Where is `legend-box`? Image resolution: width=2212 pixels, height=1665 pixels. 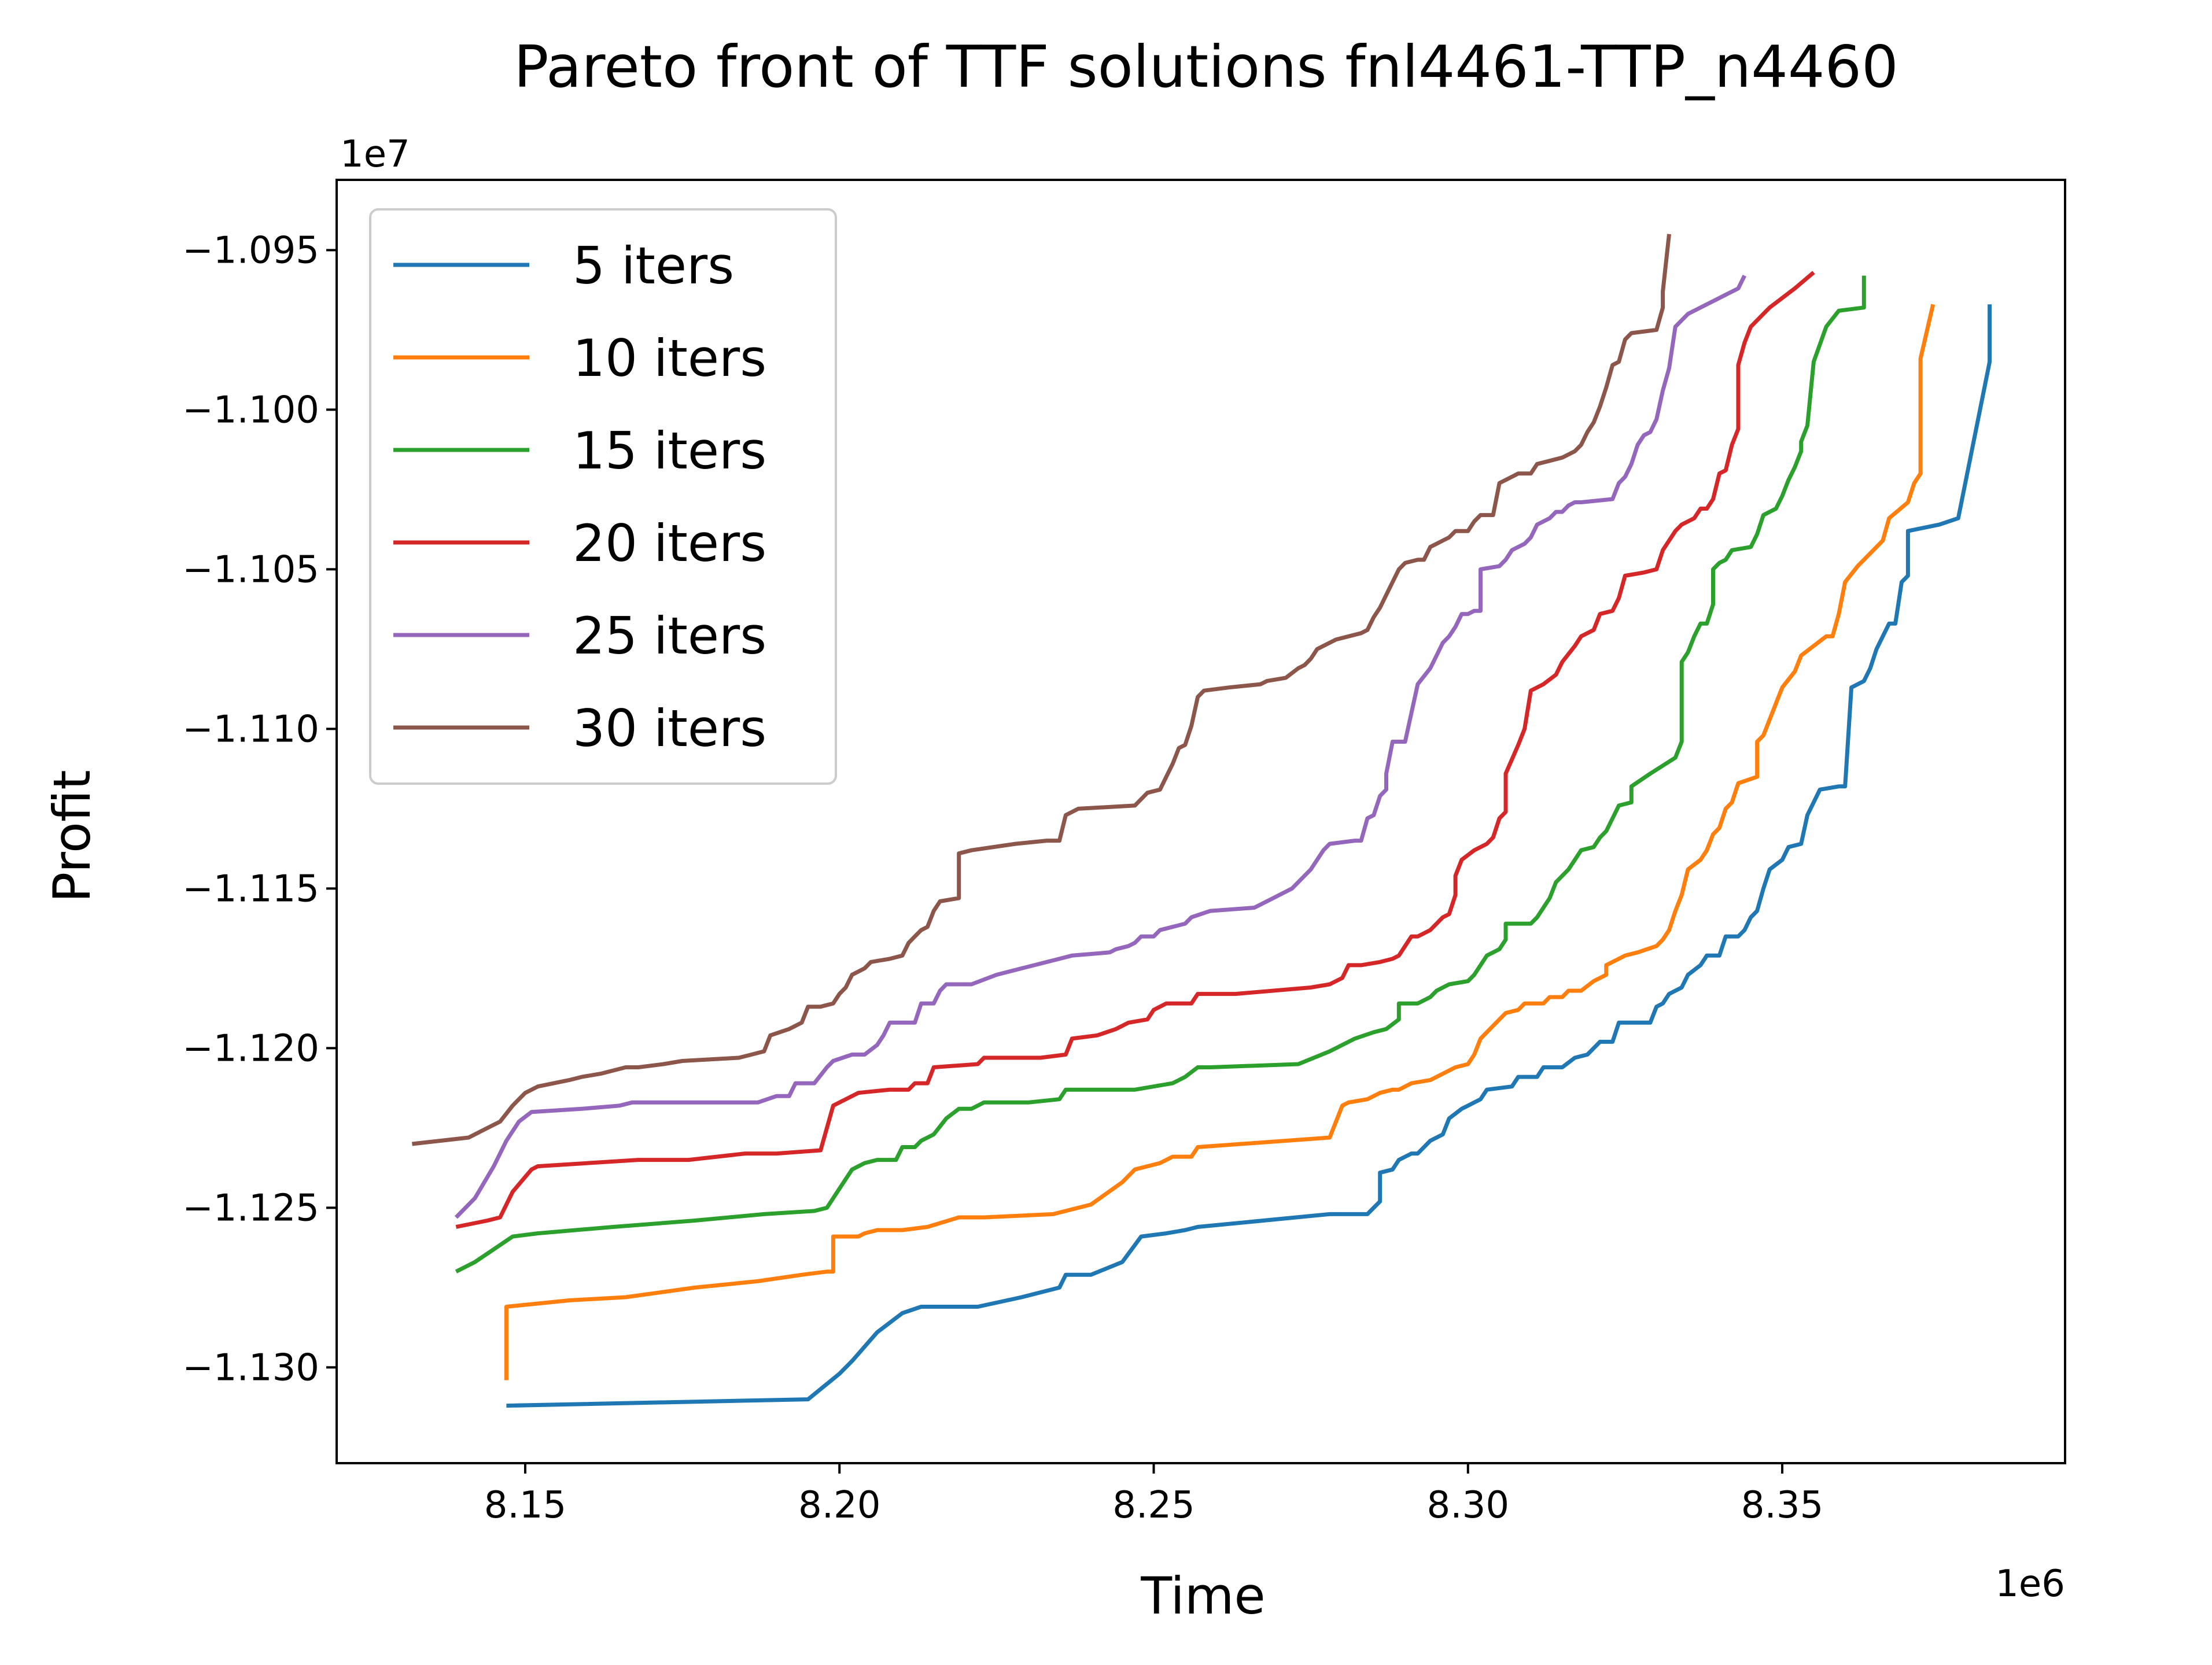 legend-box is located at coordinates (603, 496).